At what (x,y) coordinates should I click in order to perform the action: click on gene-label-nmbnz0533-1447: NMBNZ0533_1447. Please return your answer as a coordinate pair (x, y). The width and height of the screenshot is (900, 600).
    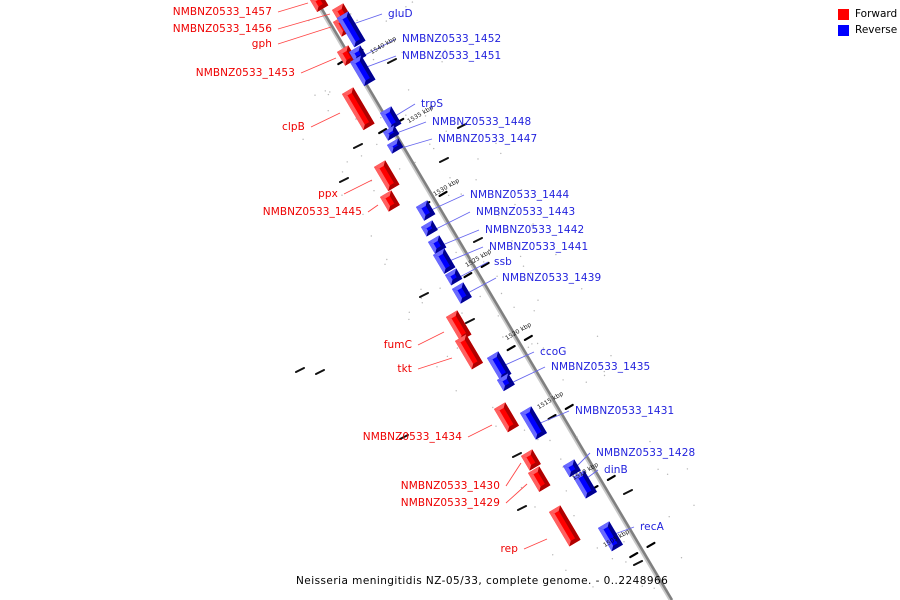
    Looking at the image, I should click on (488, 138).